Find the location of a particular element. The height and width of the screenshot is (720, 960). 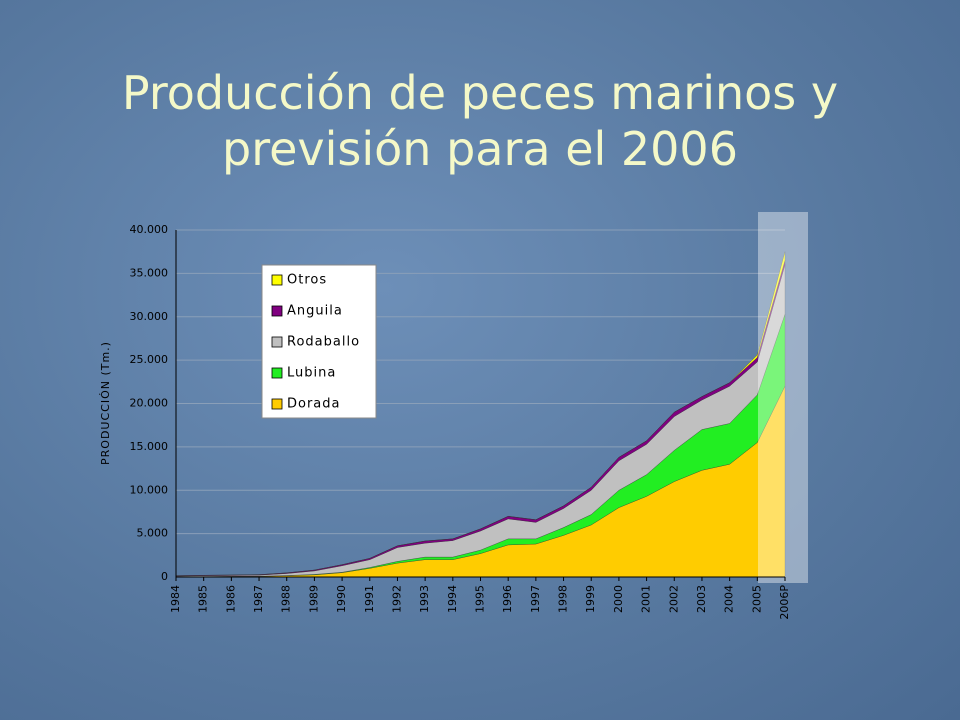

x-tick-label: 2006P is located at coordinates (784, 602).